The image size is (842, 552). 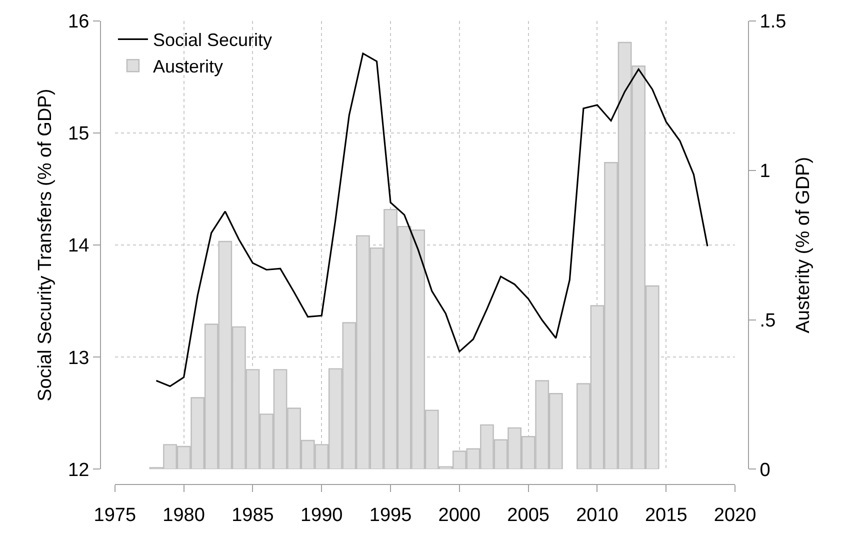 What do you see at coordinates (321, 515) in the screenshot?
I see `x-tick-label: 1990` at bounding box center [321, 515].